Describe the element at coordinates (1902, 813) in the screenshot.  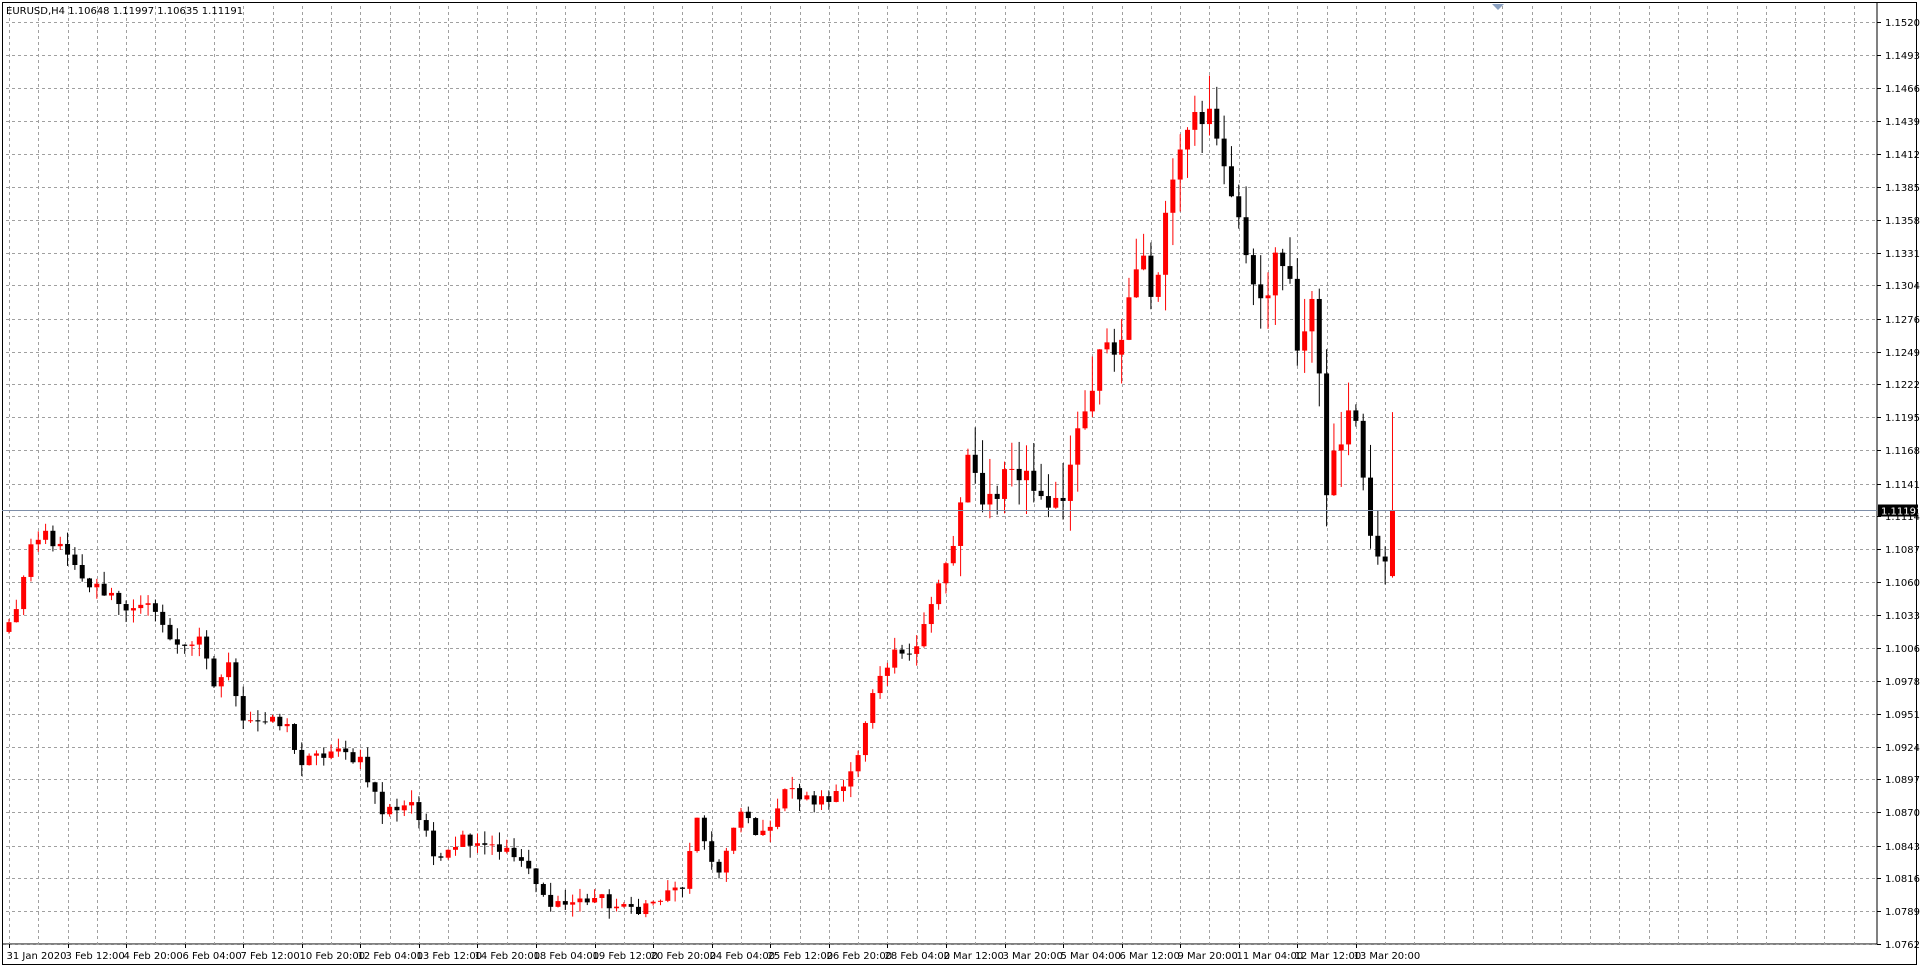
I see `price-tick-label: 1.08705` at that location.